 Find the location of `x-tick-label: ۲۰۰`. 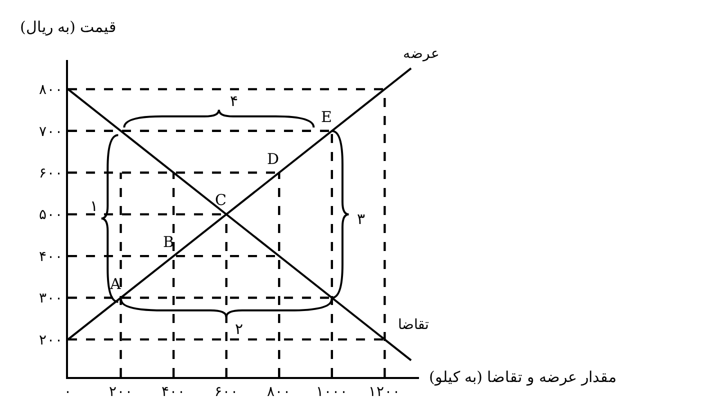

x-tick-label: ۲۰۰ is located at coordinates (120, 392).